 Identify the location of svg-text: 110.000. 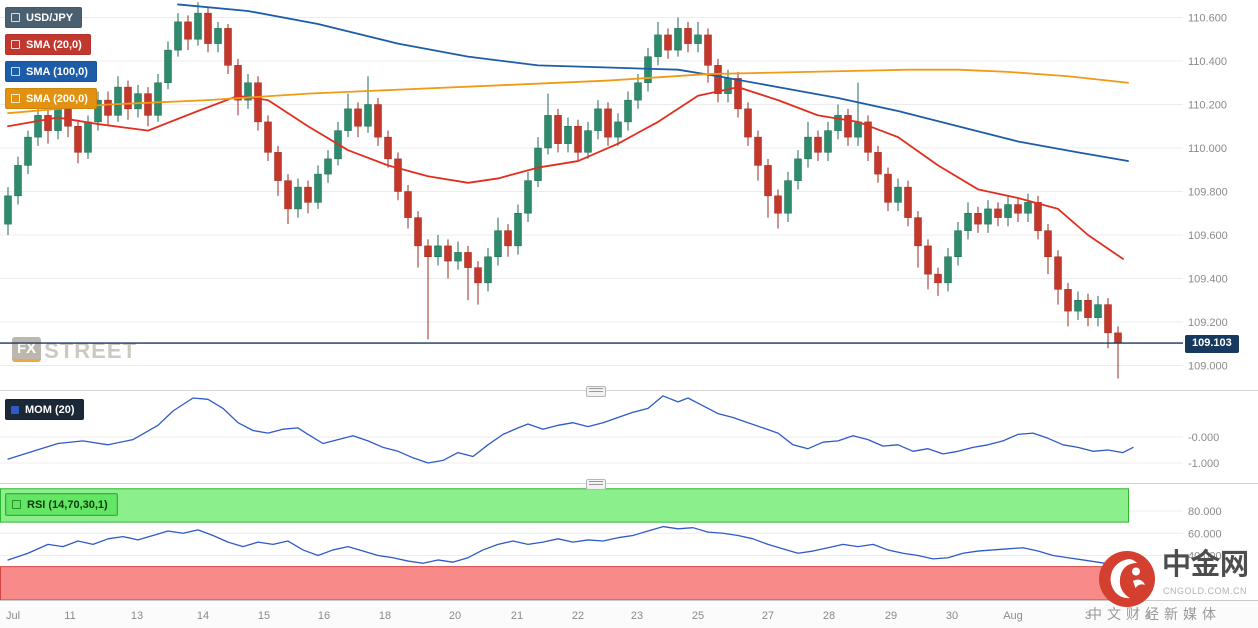
(1207, 149).